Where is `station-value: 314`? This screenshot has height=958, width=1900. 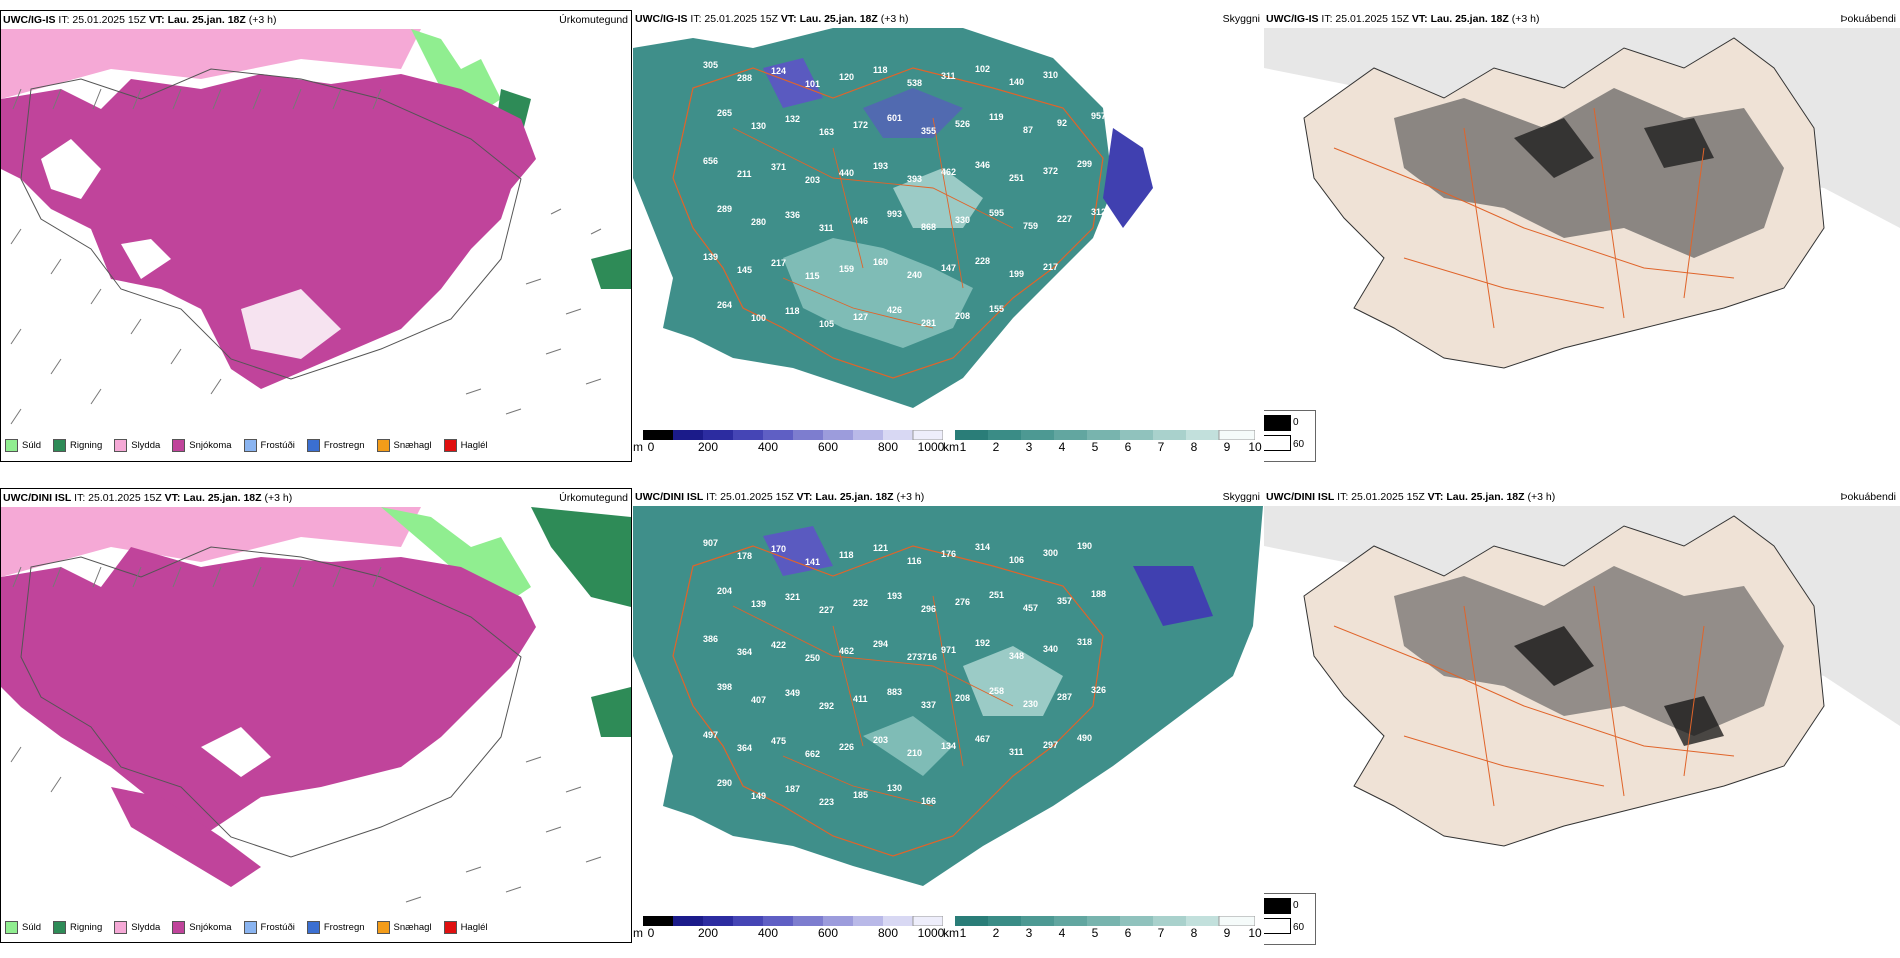 station-value: 314 is located at coordinates (982, 547).